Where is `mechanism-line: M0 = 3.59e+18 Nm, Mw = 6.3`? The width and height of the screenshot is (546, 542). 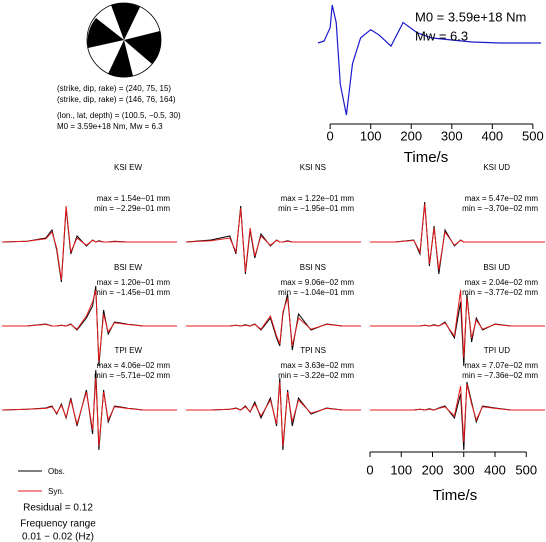 mechanism-line: M0 = 3.59e+18 Nm, Mw = 6.3 is located at coordinates (110, 126).